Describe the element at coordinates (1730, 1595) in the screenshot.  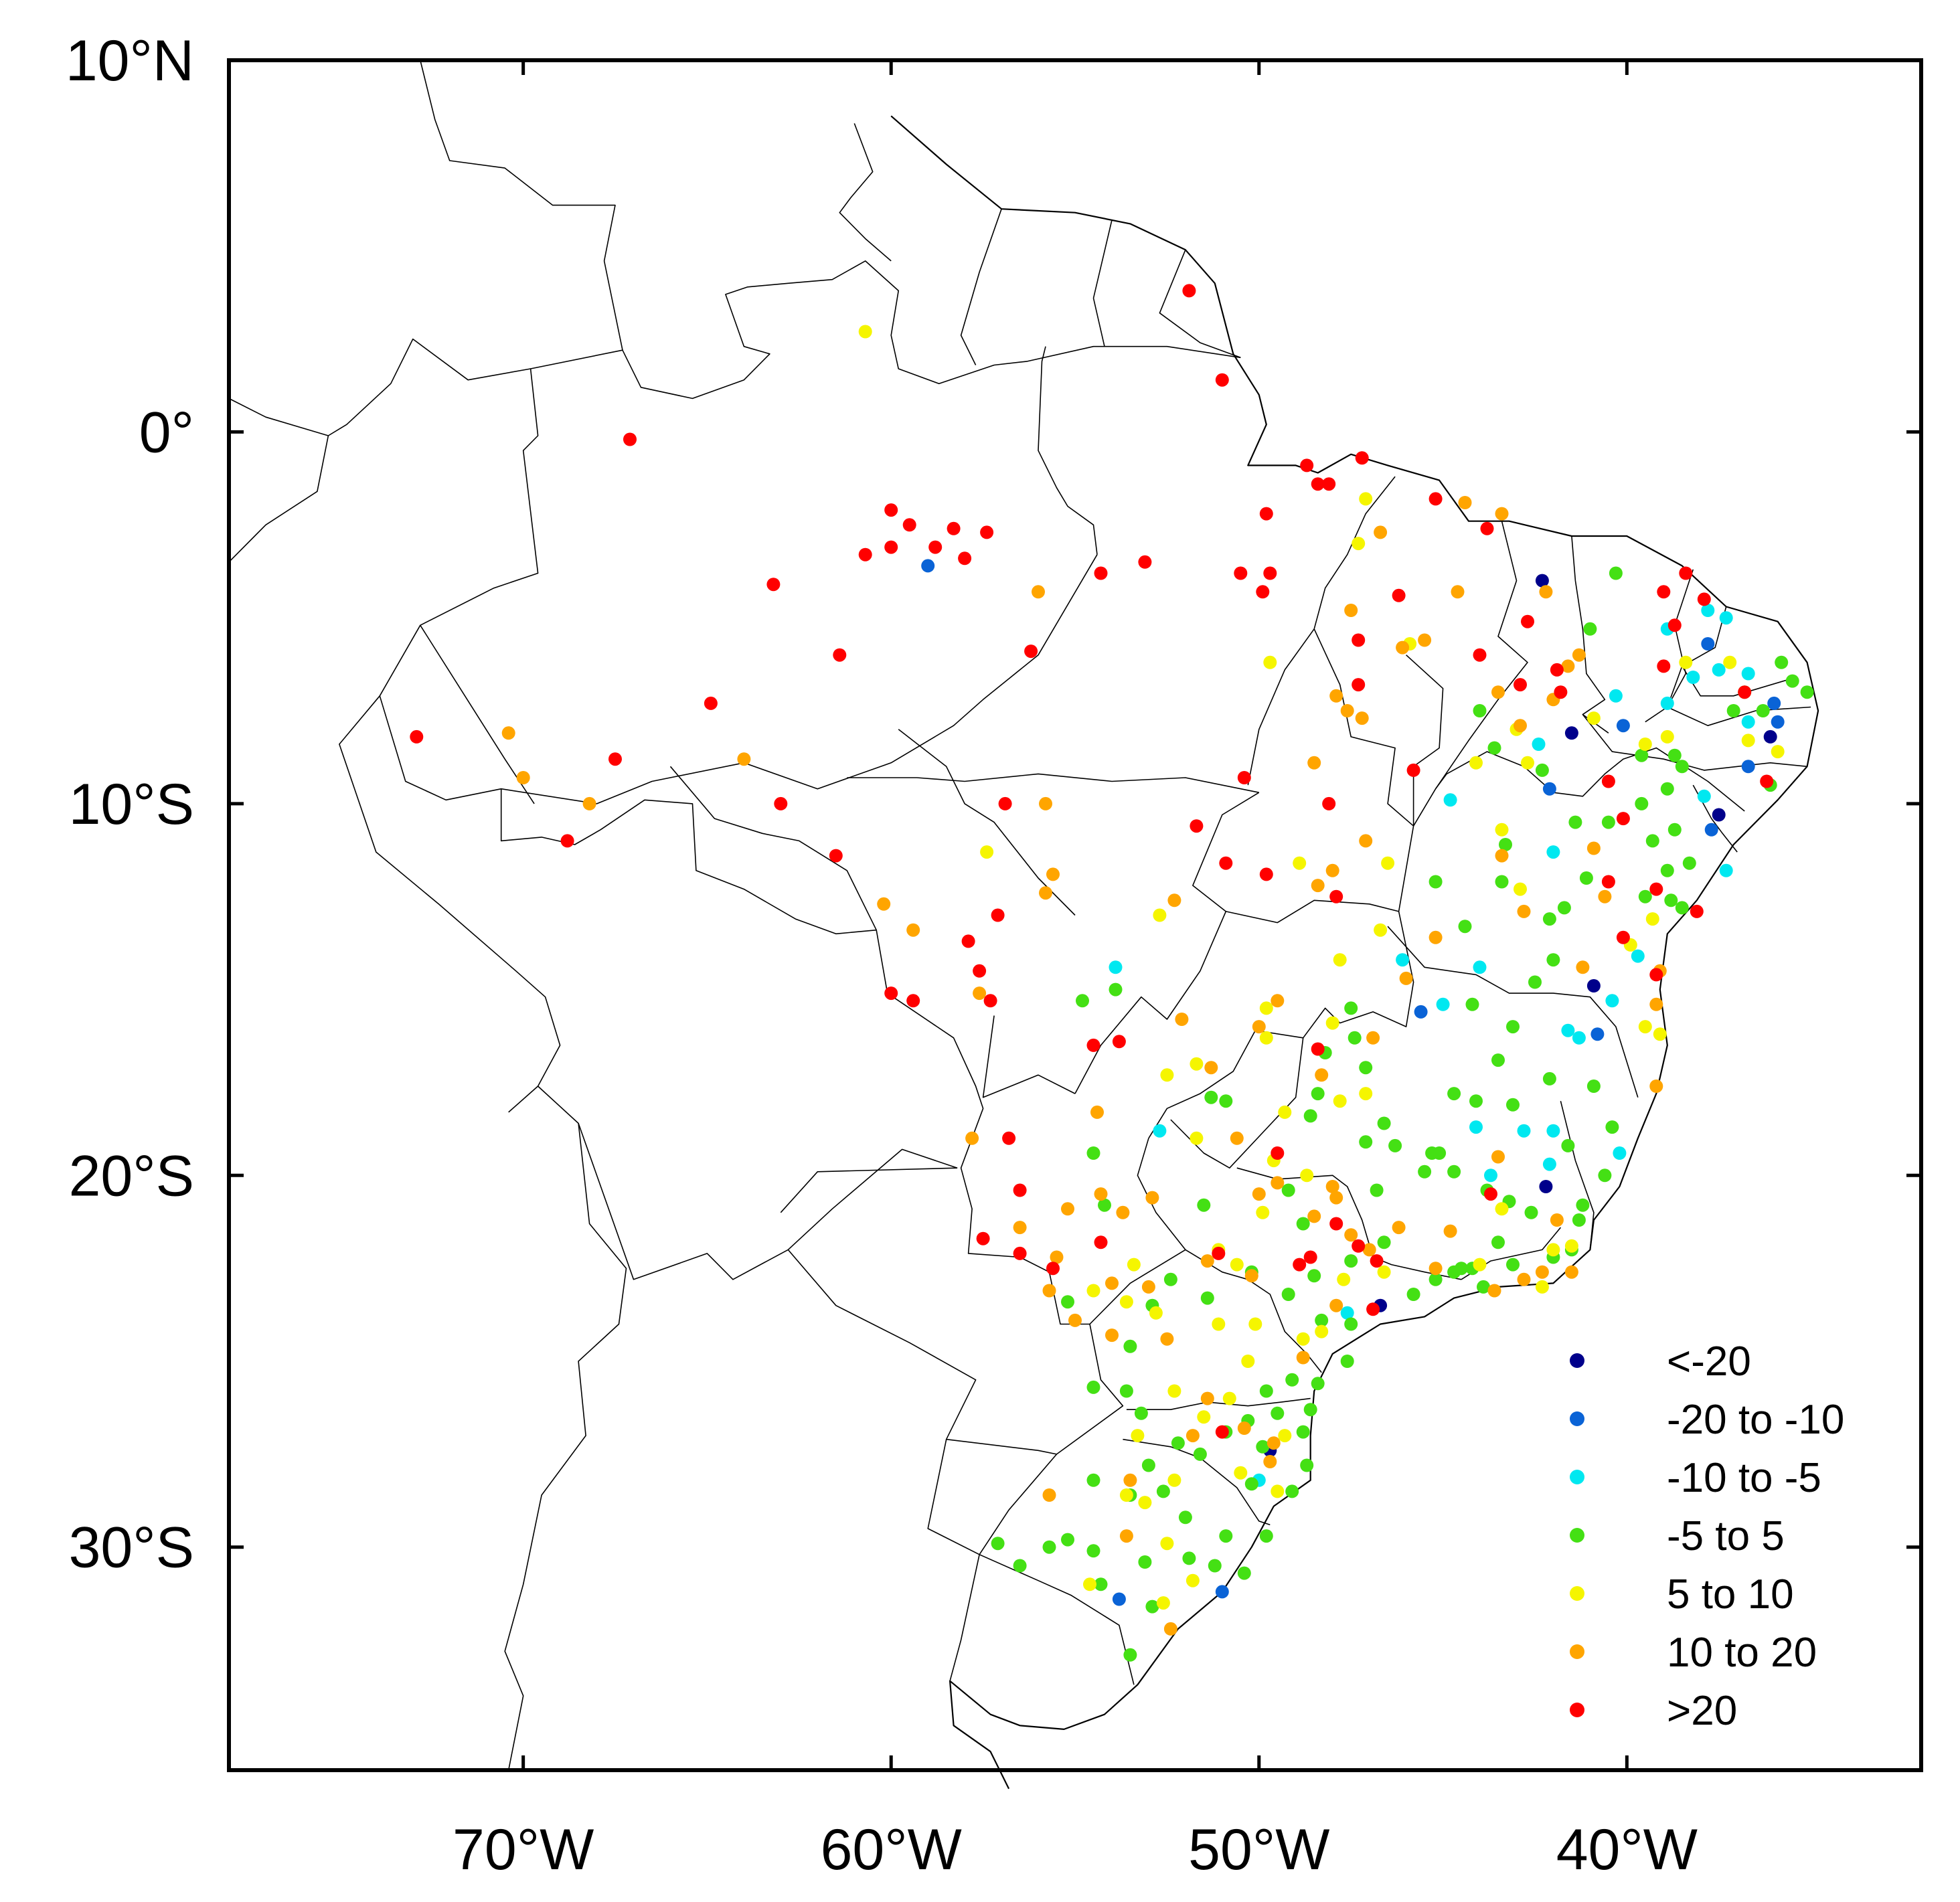
I see `legend-label: 5 to 10` at that location.